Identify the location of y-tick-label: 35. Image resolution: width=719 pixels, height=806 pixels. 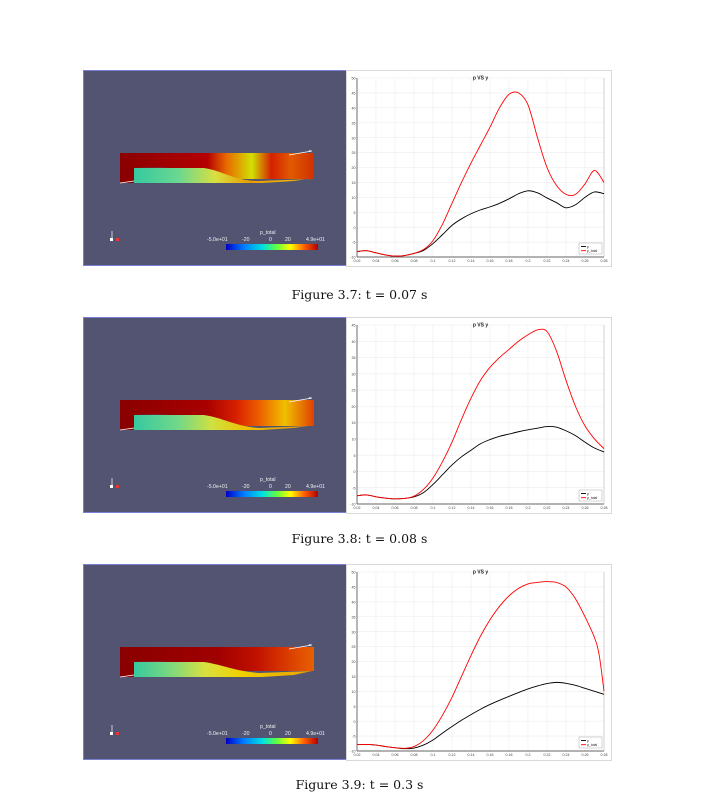
(354, 358).